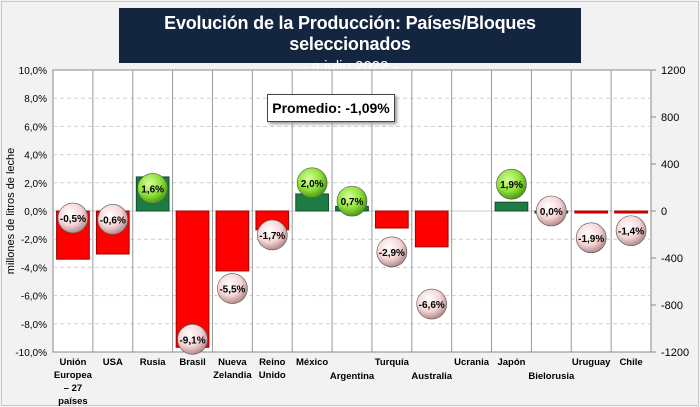  I want to click on bubble-label-11: 1,9%, so click(511, 185).